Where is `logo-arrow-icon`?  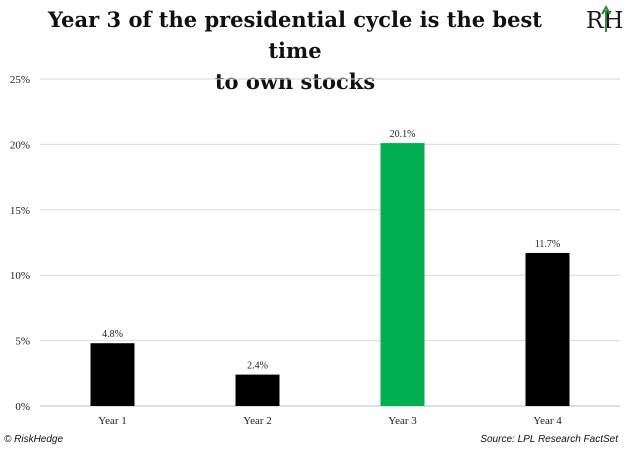
logo-arrow-icon is located at coordinates (606, 18).